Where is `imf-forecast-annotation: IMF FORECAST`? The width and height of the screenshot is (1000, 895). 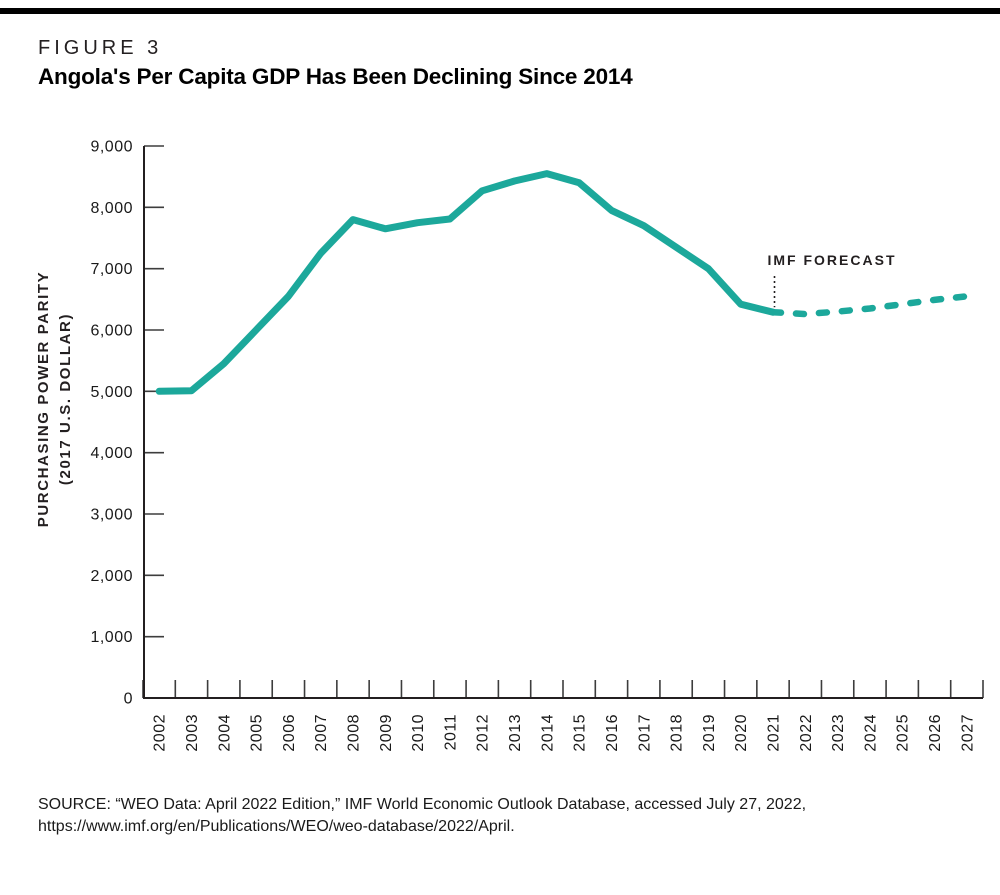 imf-forecast-annotation: IMF FORECAST is located at coordinates (832, 260).